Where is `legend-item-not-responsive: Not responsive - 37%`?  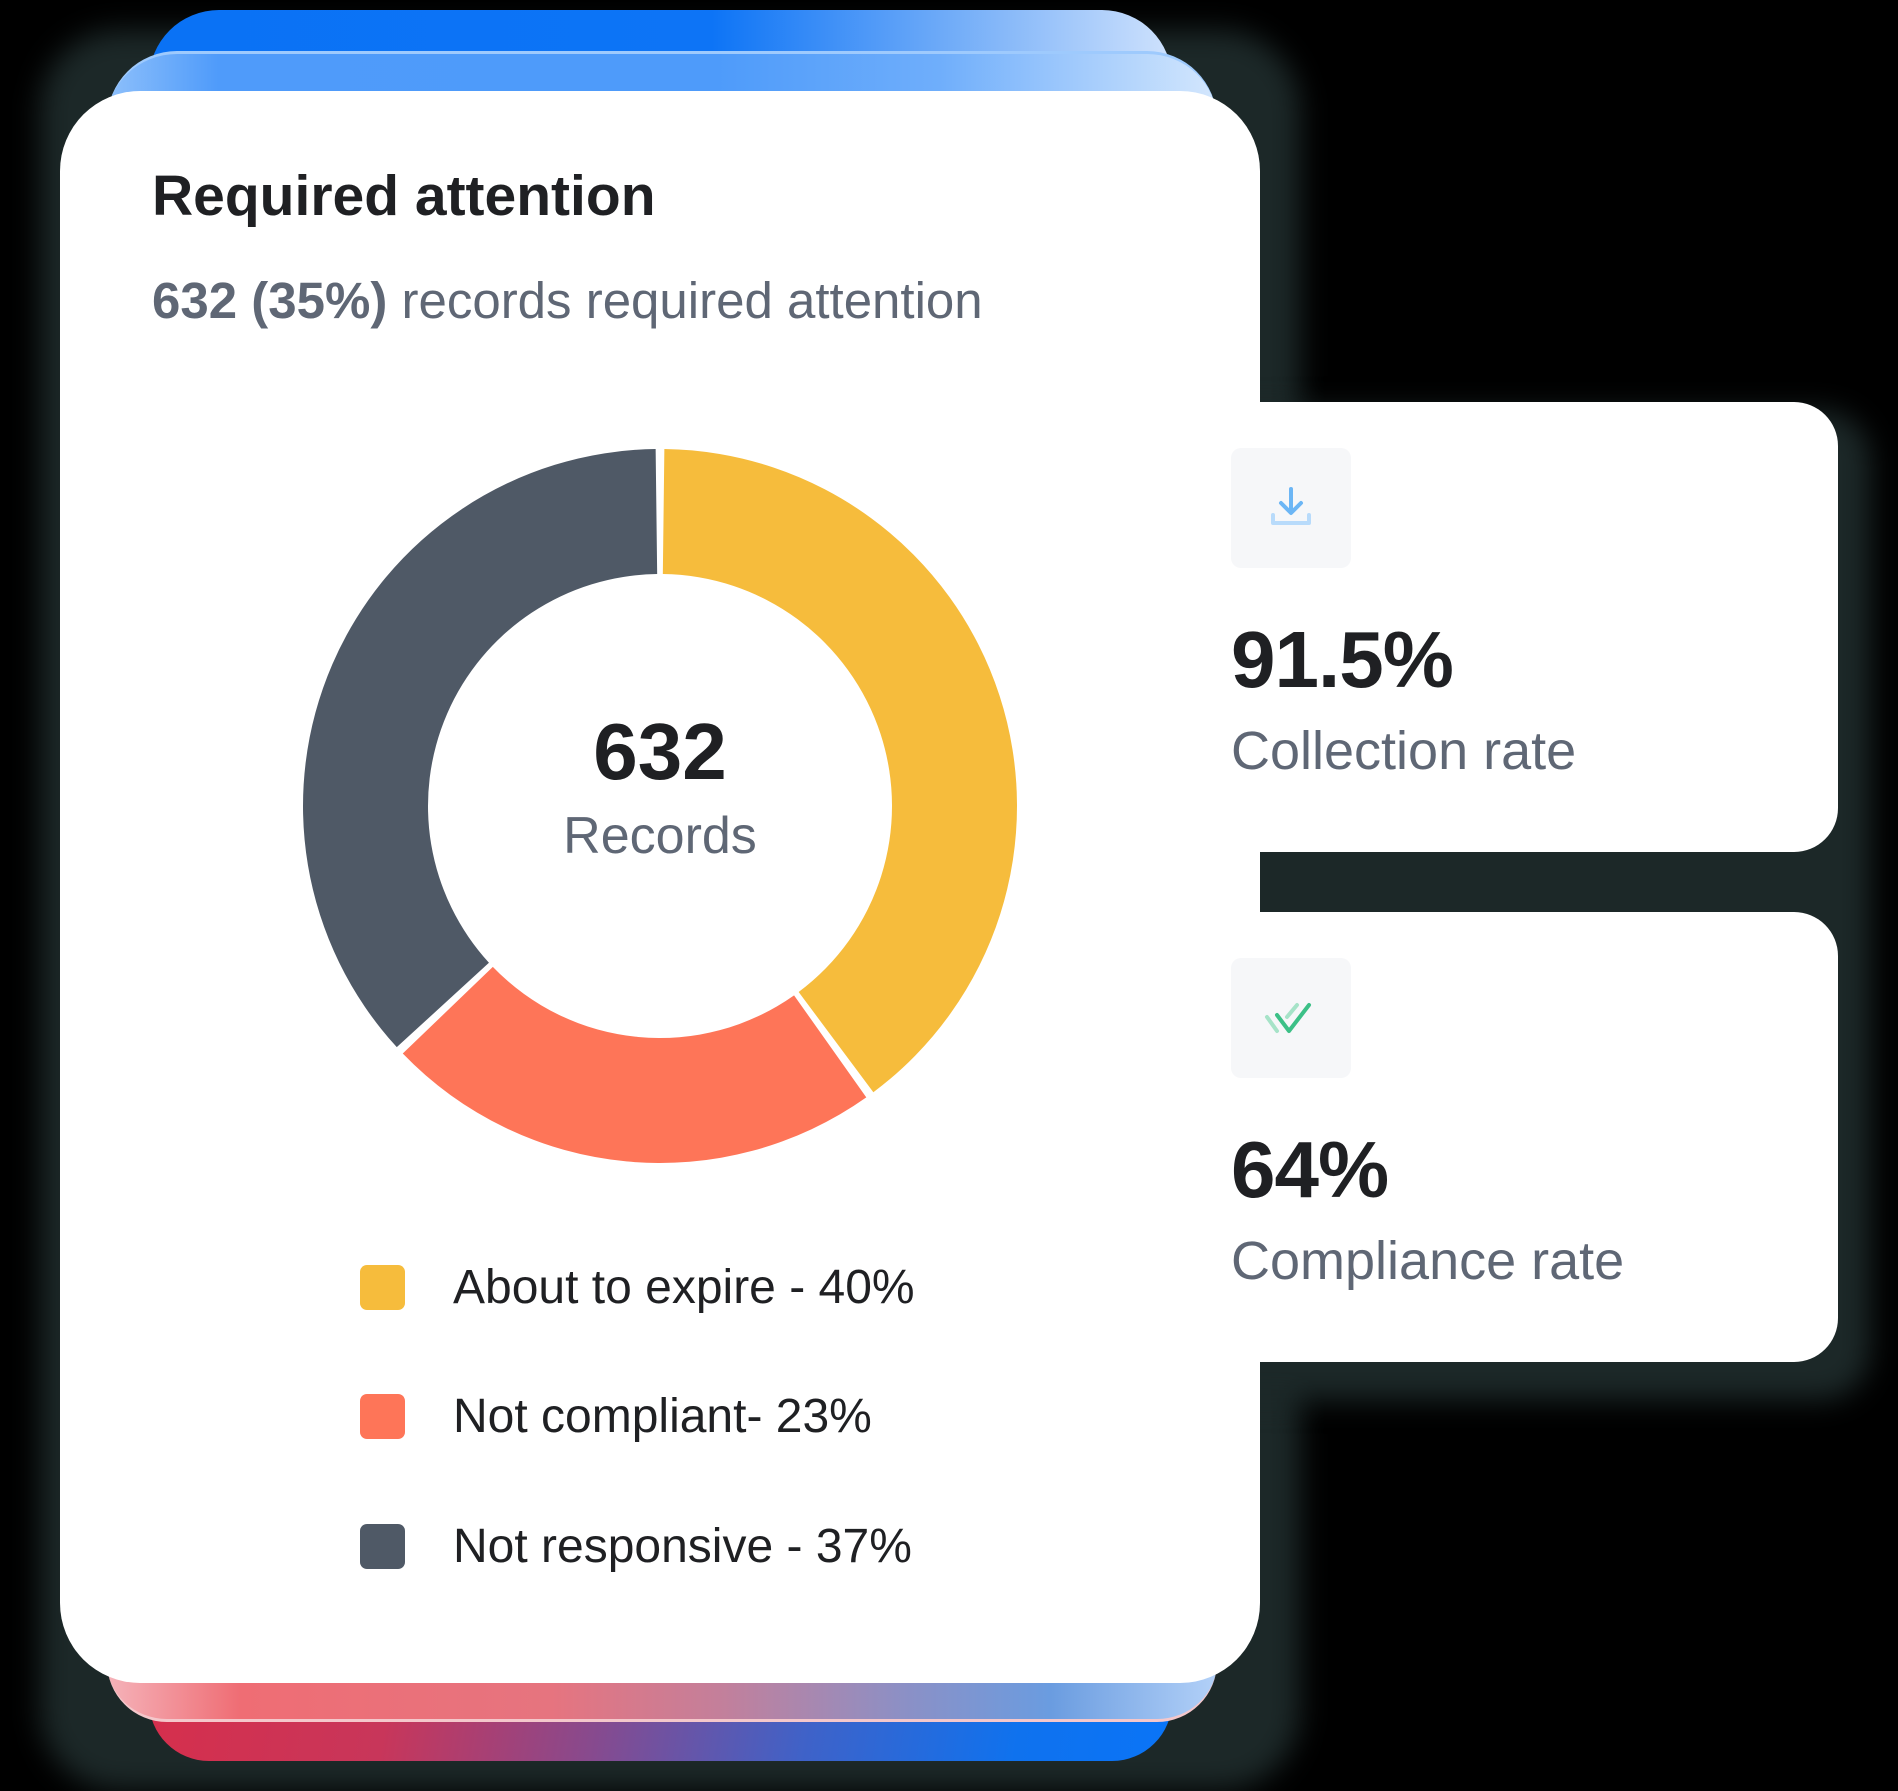 legend-item-not-responsive: Not responsive - 37% is located at coordinates (636, 1546).